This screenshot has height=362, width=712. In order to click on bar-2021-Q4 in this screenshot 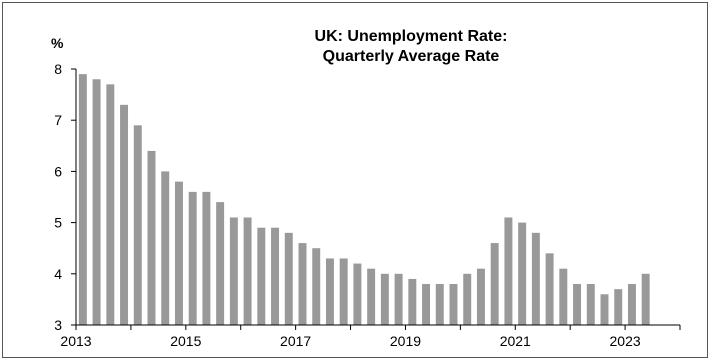, I will do `click(563, 296)`.